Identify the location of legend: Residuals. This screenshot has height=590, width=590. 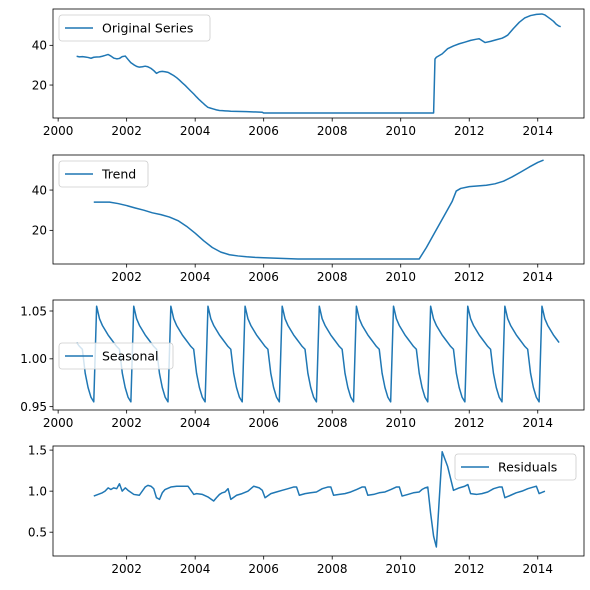
(515, 467).